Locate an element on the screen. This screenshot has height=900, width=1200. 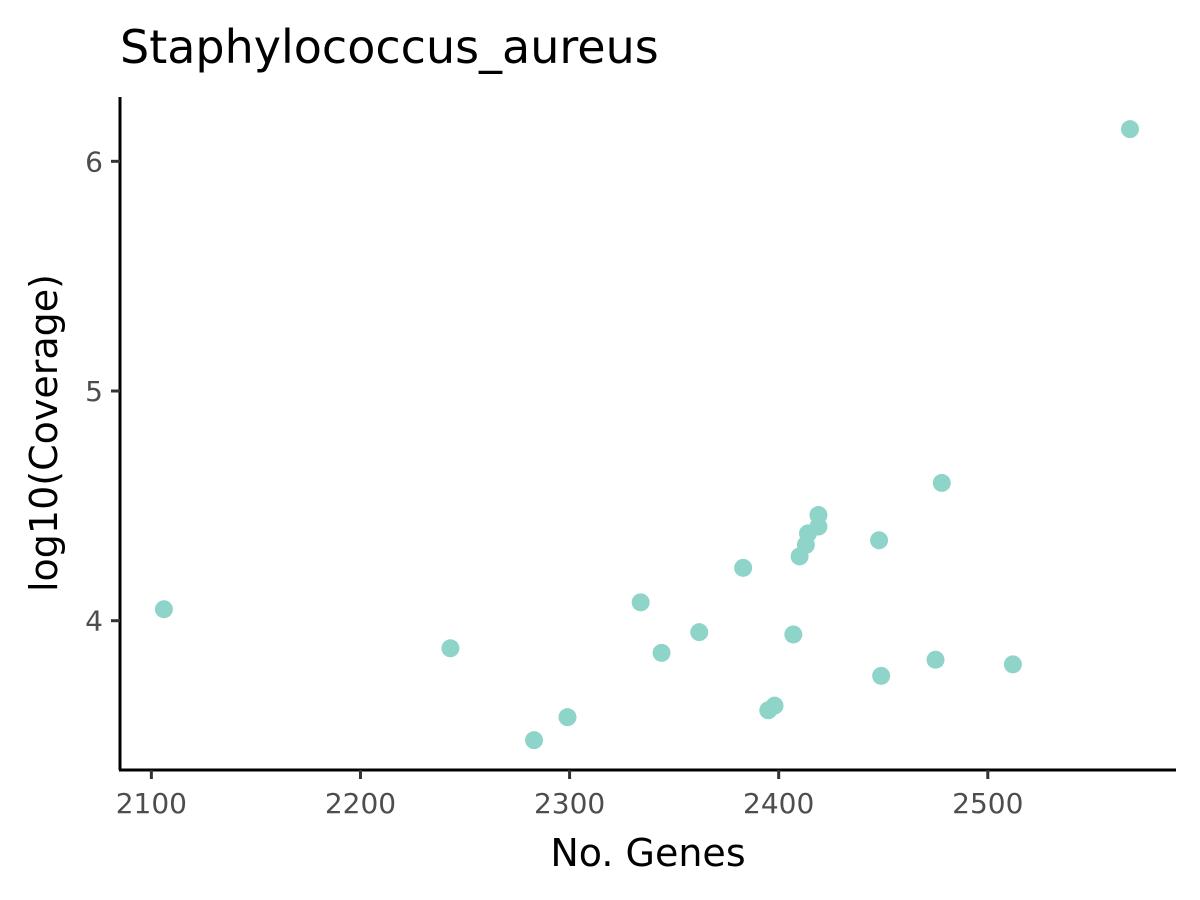
x-tick-label-2200: 2200 is located at coordinates (360, 803).